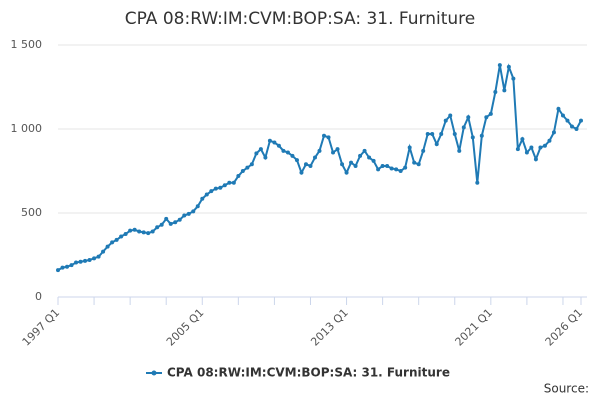 The image size is (600, 400). What do you see at coordinates (38, 296) in the screenshot?
I see `y-tick-label: 0` at bounding box center [38, 296].